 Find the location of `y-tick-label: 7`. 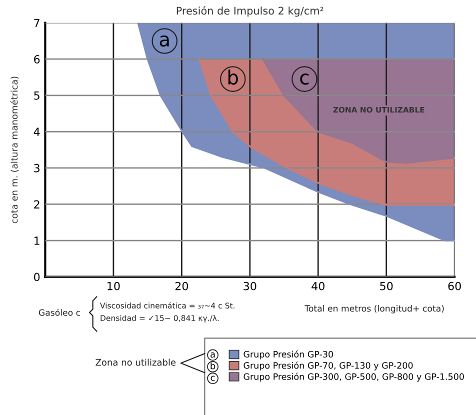

y-tick-label: 7 is located at coordinates (37, 23).